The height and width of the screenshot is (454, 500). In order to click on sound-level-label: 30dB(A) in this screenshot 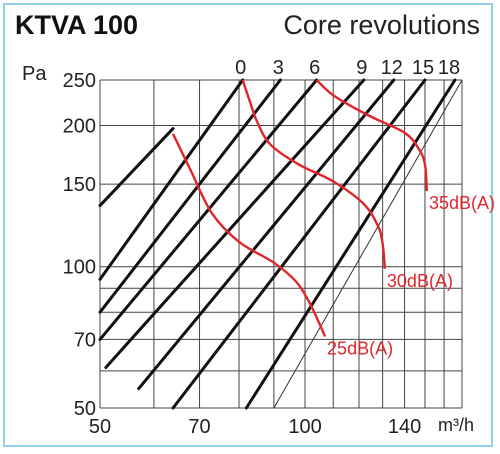, I will do `click(420, 281)`.